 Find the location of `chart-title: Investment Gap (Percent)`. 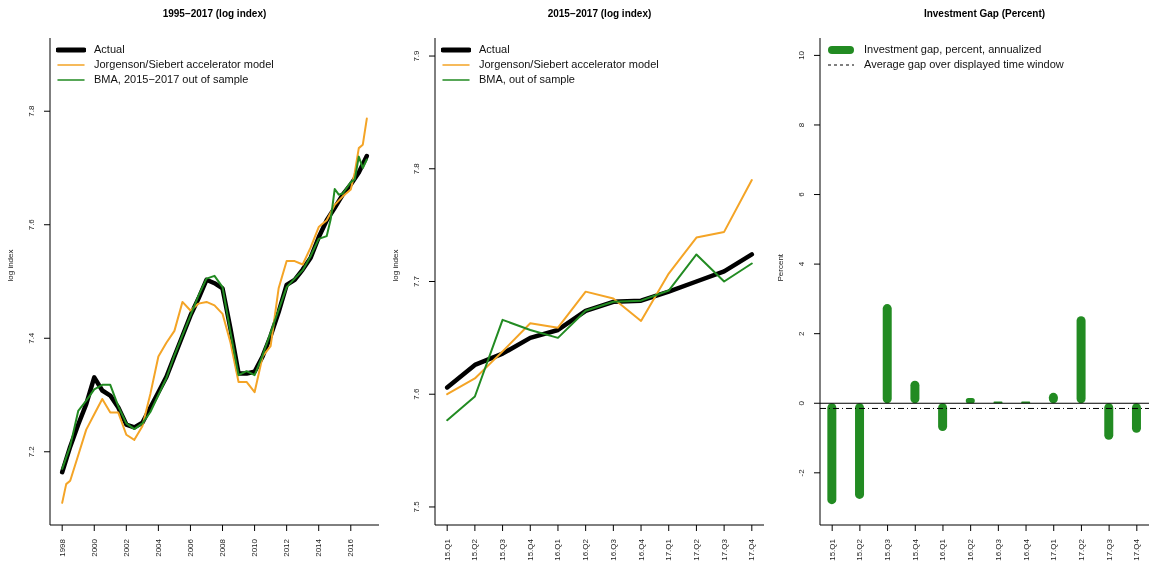

chart-title: Investment Gap (Percent) is located at coordinates (984, 13).